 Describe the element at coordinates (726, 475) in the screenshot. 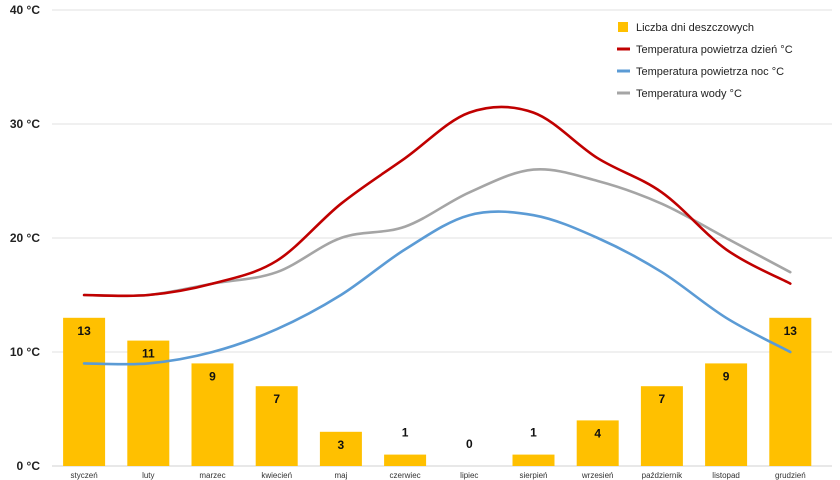

I see `x-tick-label: listopad` at that location.